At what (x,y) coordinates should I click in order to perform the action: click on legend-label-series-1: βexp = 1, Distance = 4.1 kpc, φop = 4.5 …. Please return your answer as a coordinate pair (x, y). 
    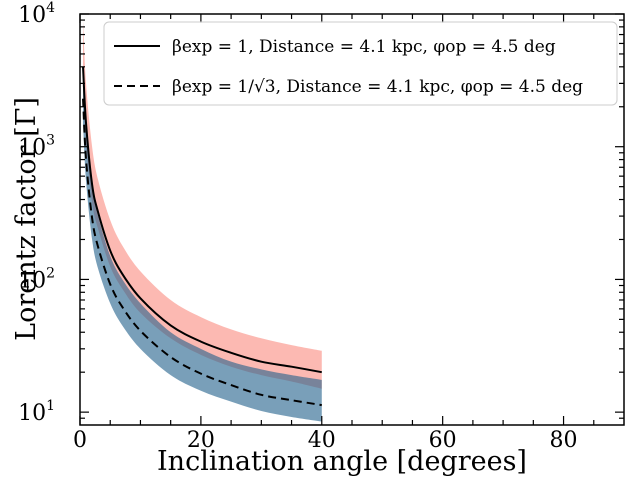
    Looking at the image, I should click on (364, 47).